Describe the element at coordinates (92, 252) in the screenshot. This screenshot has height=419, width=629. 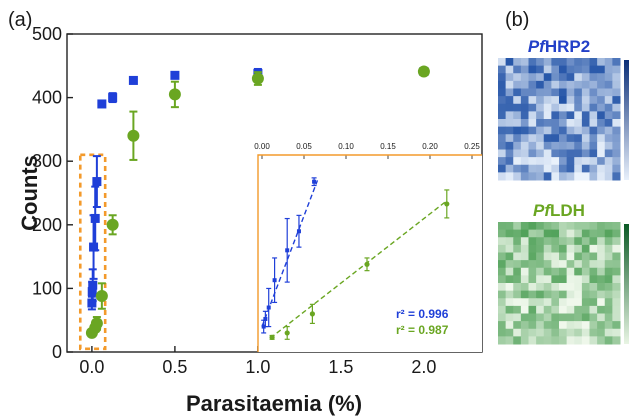
I see `highlight-box` at that location.